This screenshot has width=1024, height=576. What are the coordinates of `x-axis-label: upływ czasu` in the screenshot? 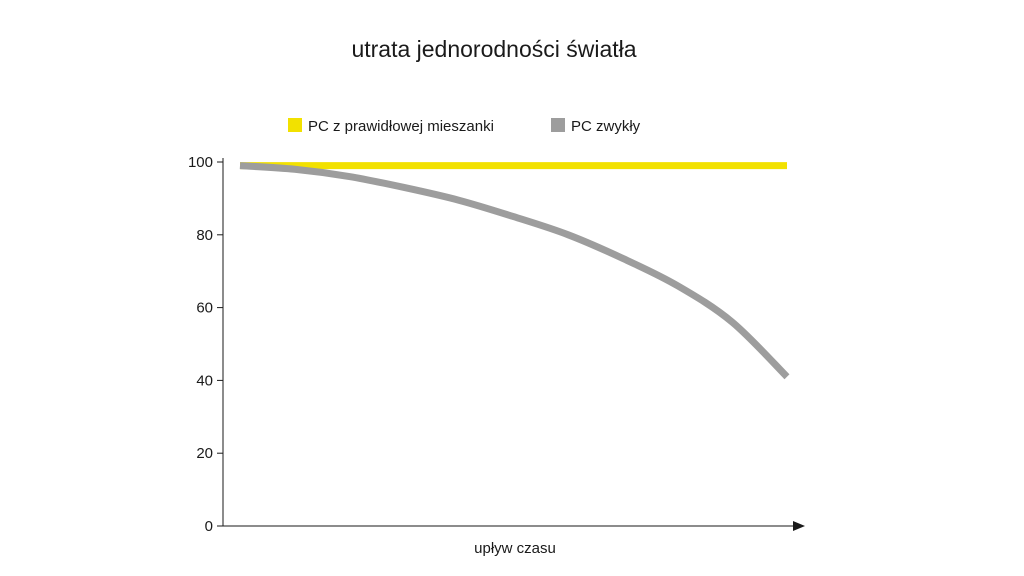 It's located at (515, 548).